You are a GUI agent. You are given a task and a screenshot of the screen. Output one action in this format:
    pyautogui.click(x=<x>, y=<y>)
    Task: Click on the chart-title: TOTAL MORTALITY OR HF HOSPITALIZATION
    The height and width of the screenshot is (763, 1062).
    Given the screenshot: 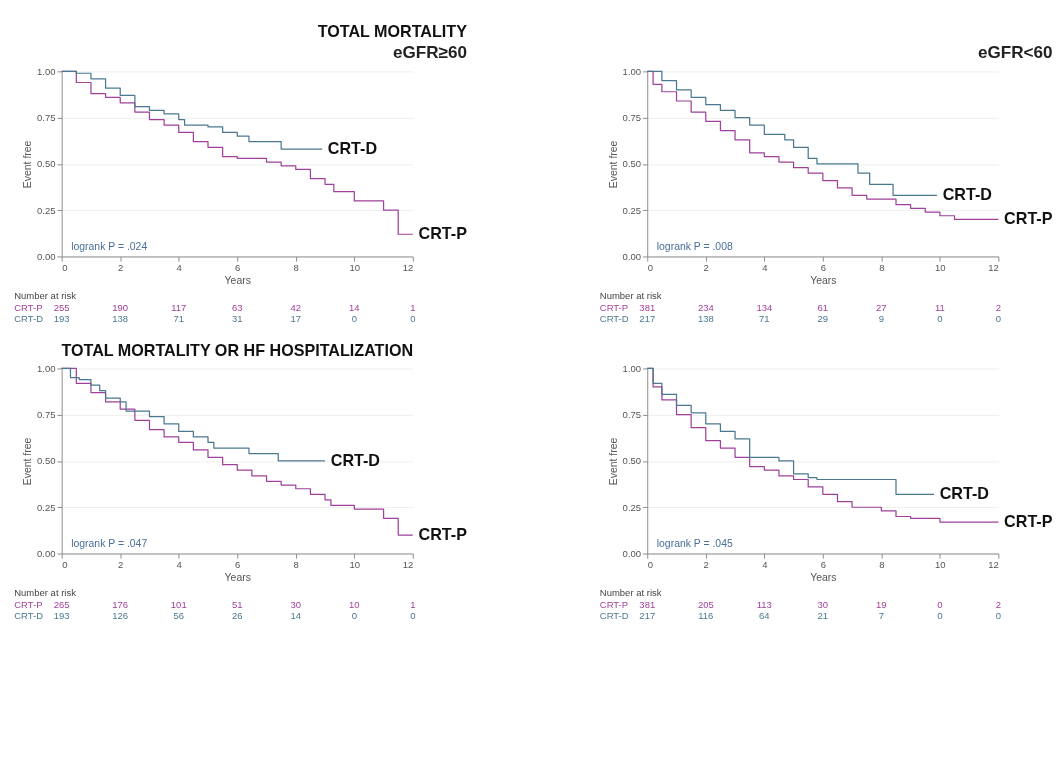 What is the action you would take?
    pyautogui.click(x=237, y=350)
    